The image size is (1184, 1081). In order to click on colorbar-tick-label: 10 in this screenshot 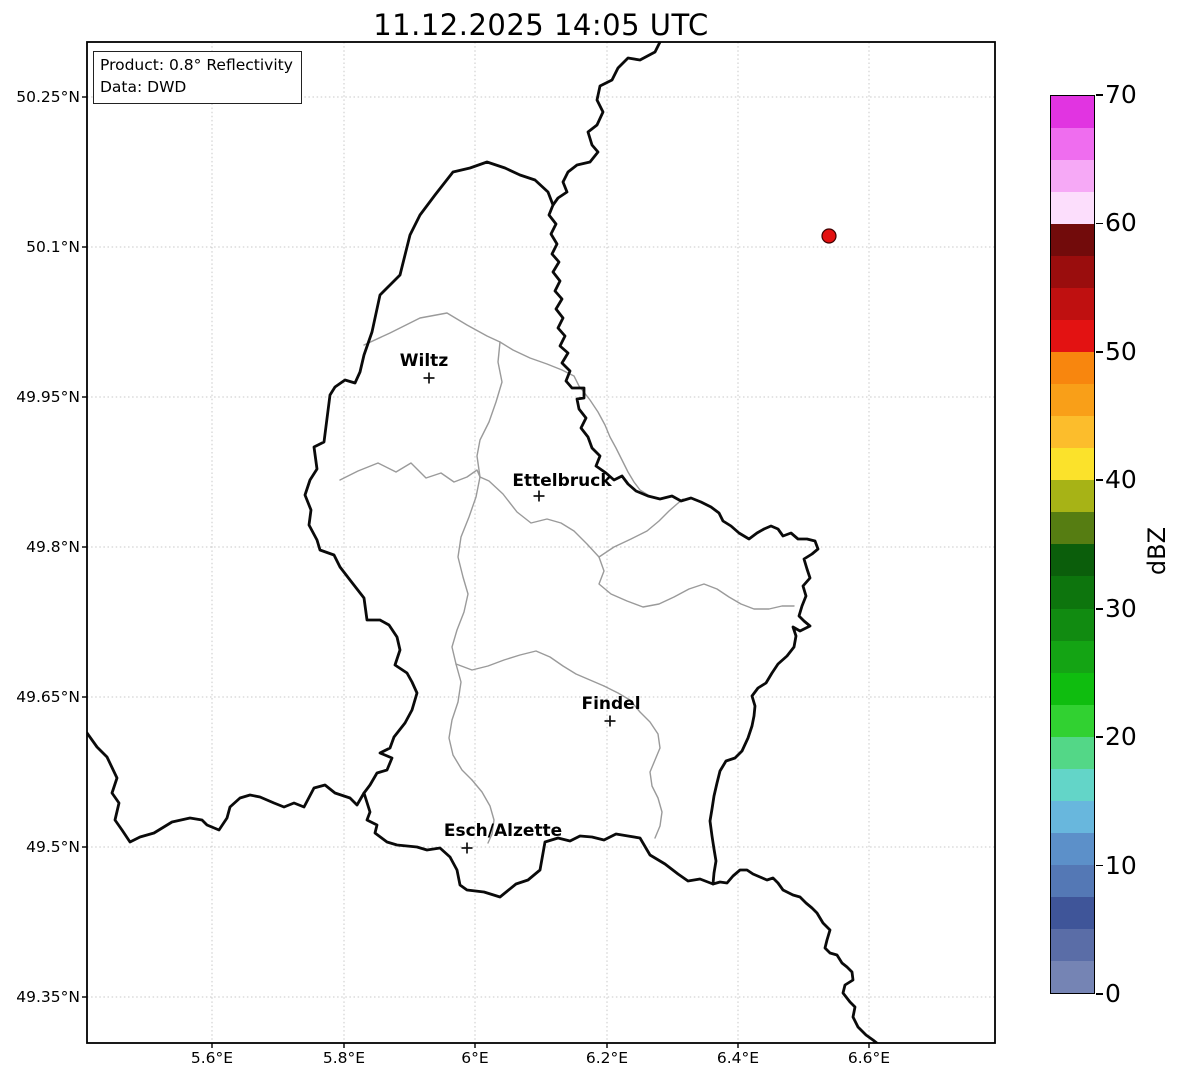, I will do `click(1121, 865)`.